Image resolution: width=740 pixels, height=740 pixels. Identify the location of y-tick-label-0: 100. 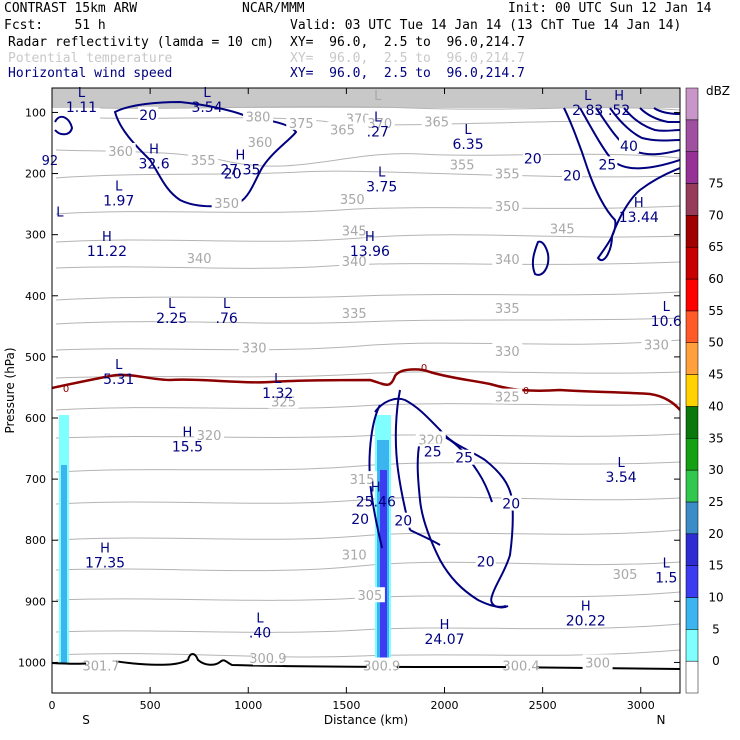
(35, 112).